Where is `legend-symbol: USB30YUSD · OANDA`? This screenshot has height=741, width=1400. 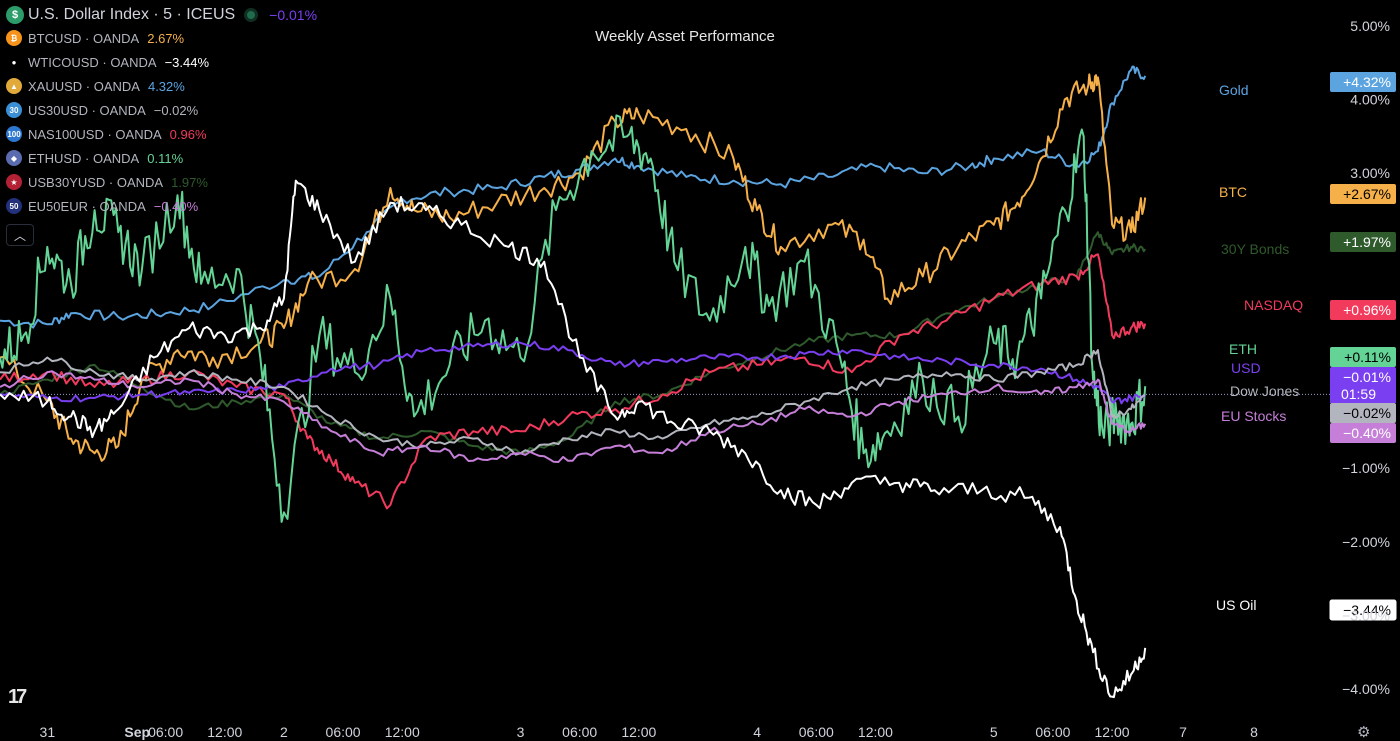
legend-symbol: USB30YUSD · OANDA is located at coordinates (96, 182).